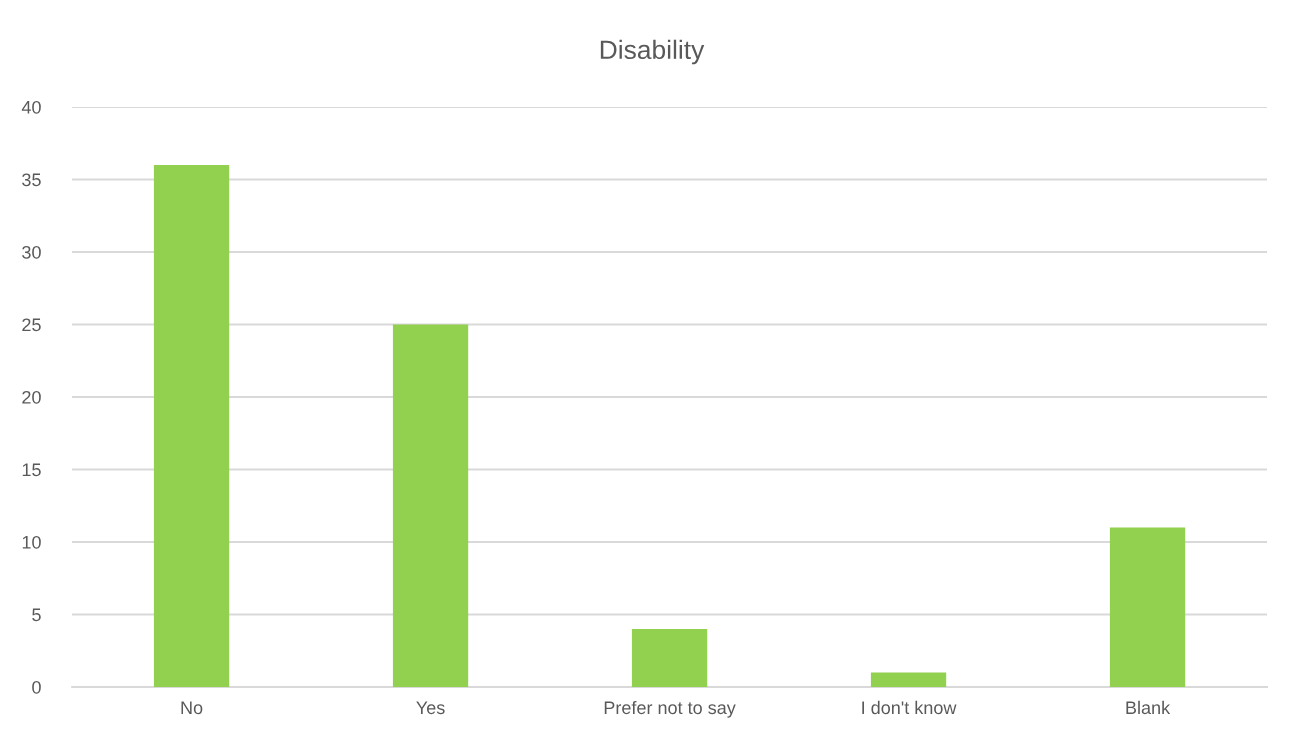 The image size is (1303, 743). I want to click on y-tick-label: 0, so click(36, 687).